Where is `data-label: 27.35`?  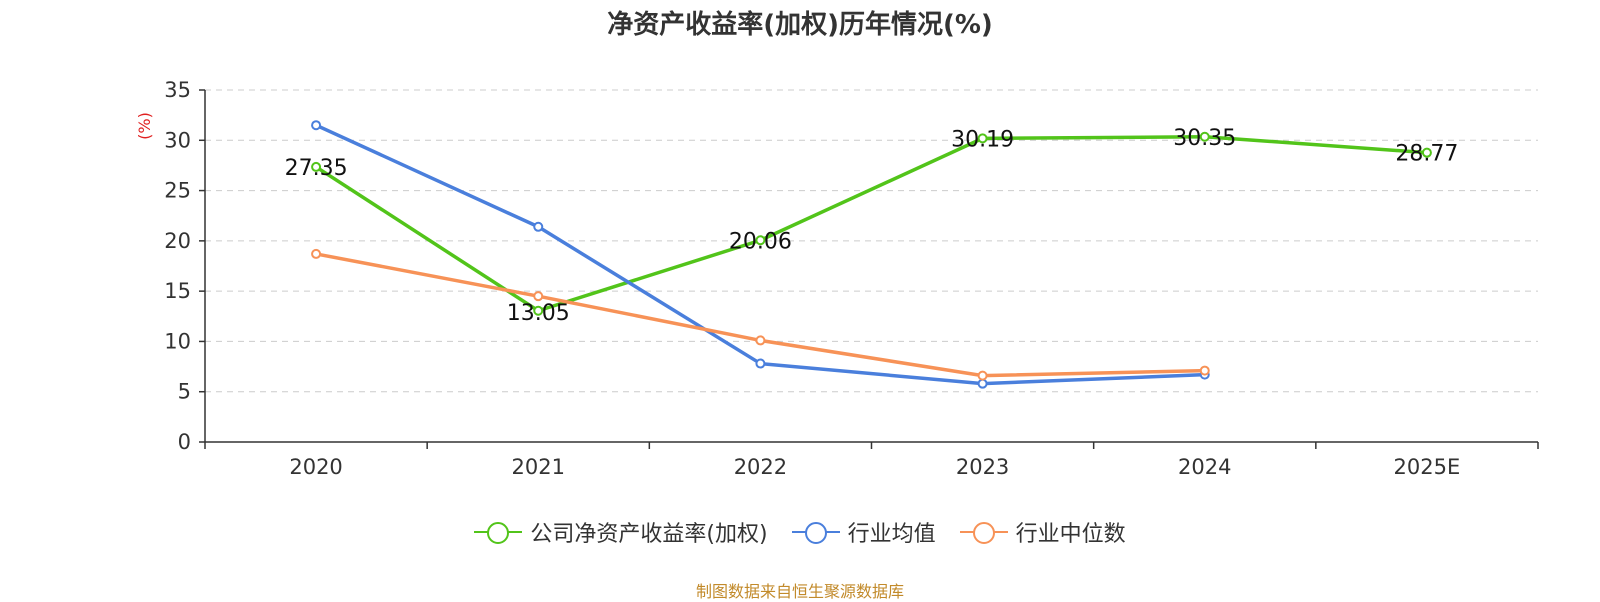
data-label: 27.35 is located at coordinates (316, 168).